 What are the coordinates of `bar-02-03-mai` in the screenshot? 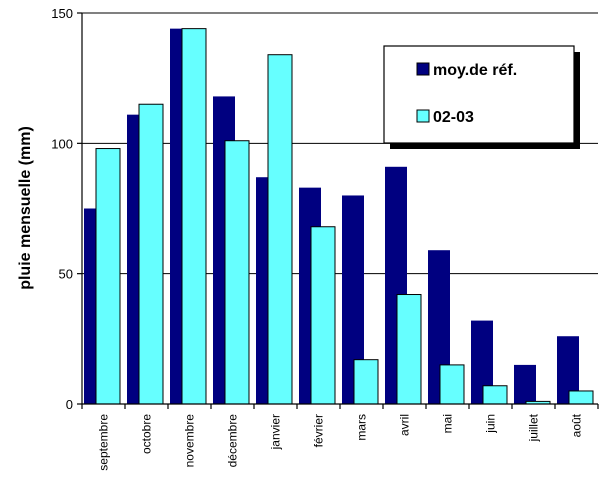 It's located at (452, 384).